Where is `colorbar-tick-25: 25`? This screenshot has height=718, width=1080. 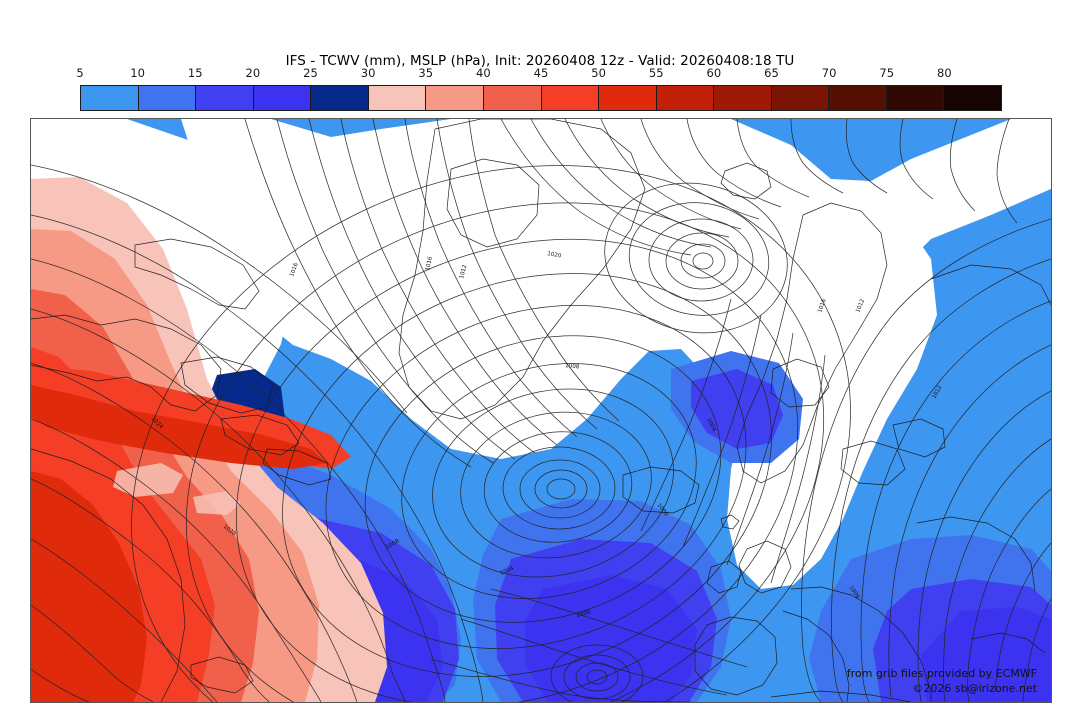
colorbar-tick-25: 25 is located at coordinates (310, 73).